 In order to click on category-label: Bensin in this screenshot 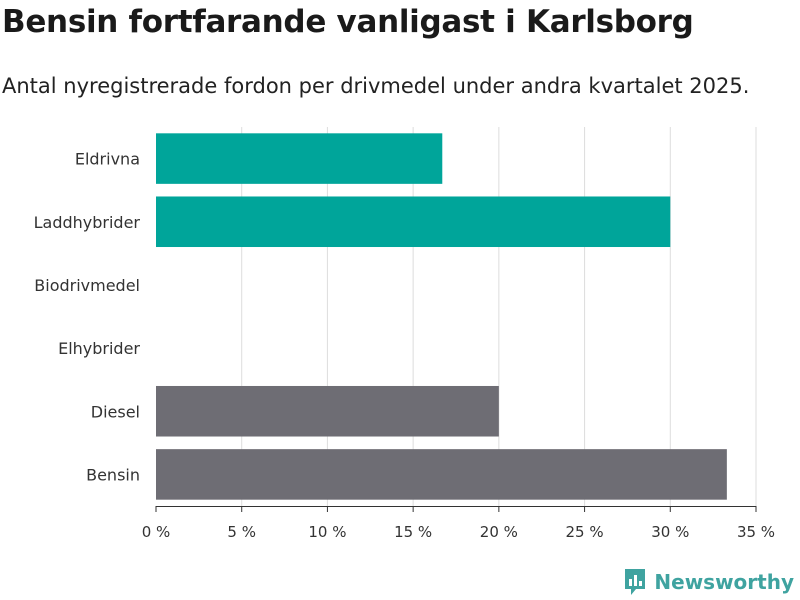, I will do `click(113, 474)`.